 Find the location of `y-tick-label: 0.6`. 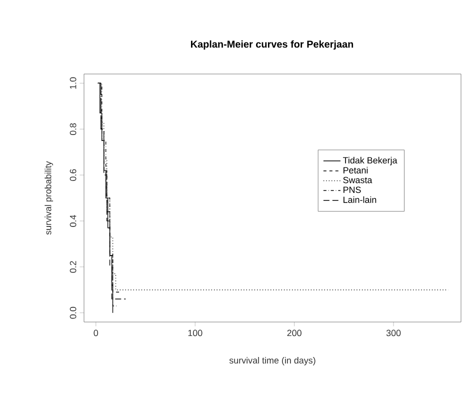

y-tick-label: 0.6 is located at coordinates (73, 175).